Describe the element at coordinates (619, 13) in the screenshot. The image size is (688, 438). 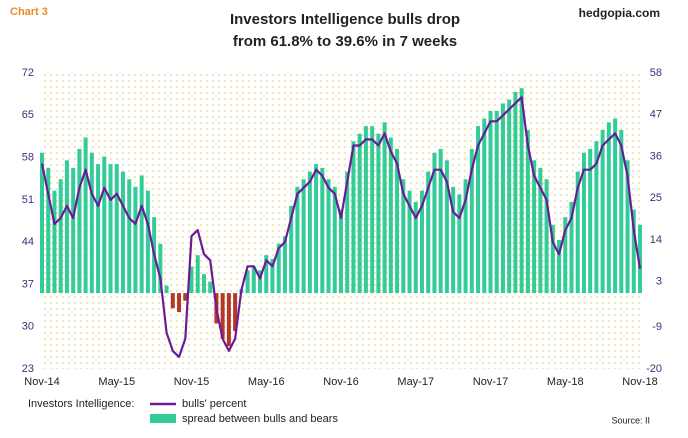
I see `source-site: hedgopia.com` at that location.